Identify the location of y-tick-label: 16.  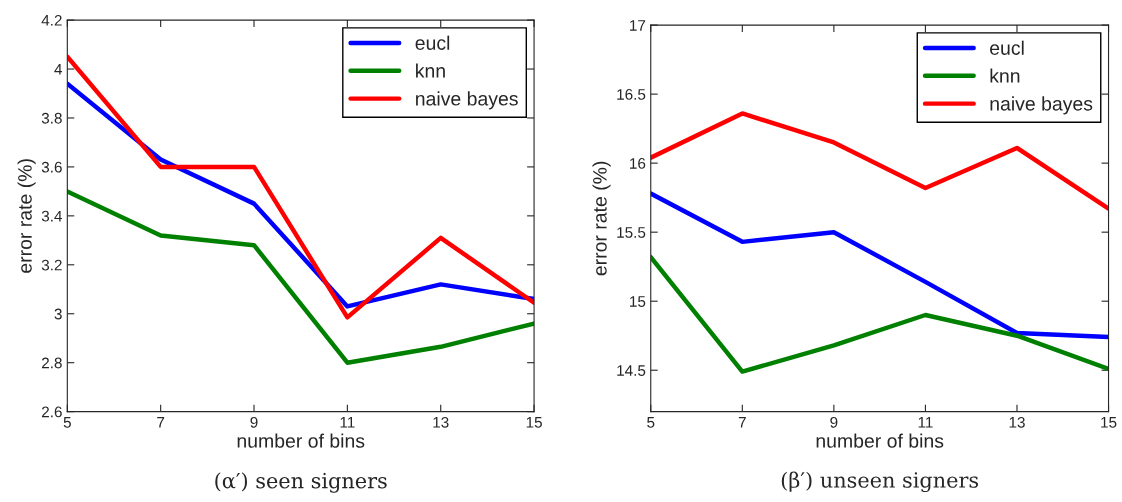
(638, 163).